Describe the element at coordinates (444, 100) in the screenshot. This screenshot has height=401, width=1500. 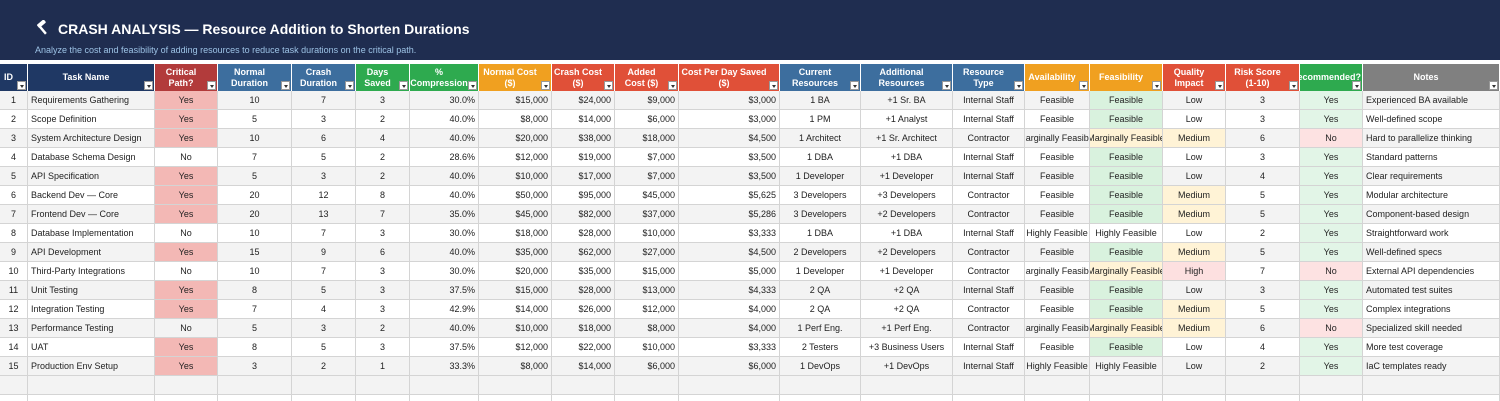
I see `table-cell: 30.0%` at that location.